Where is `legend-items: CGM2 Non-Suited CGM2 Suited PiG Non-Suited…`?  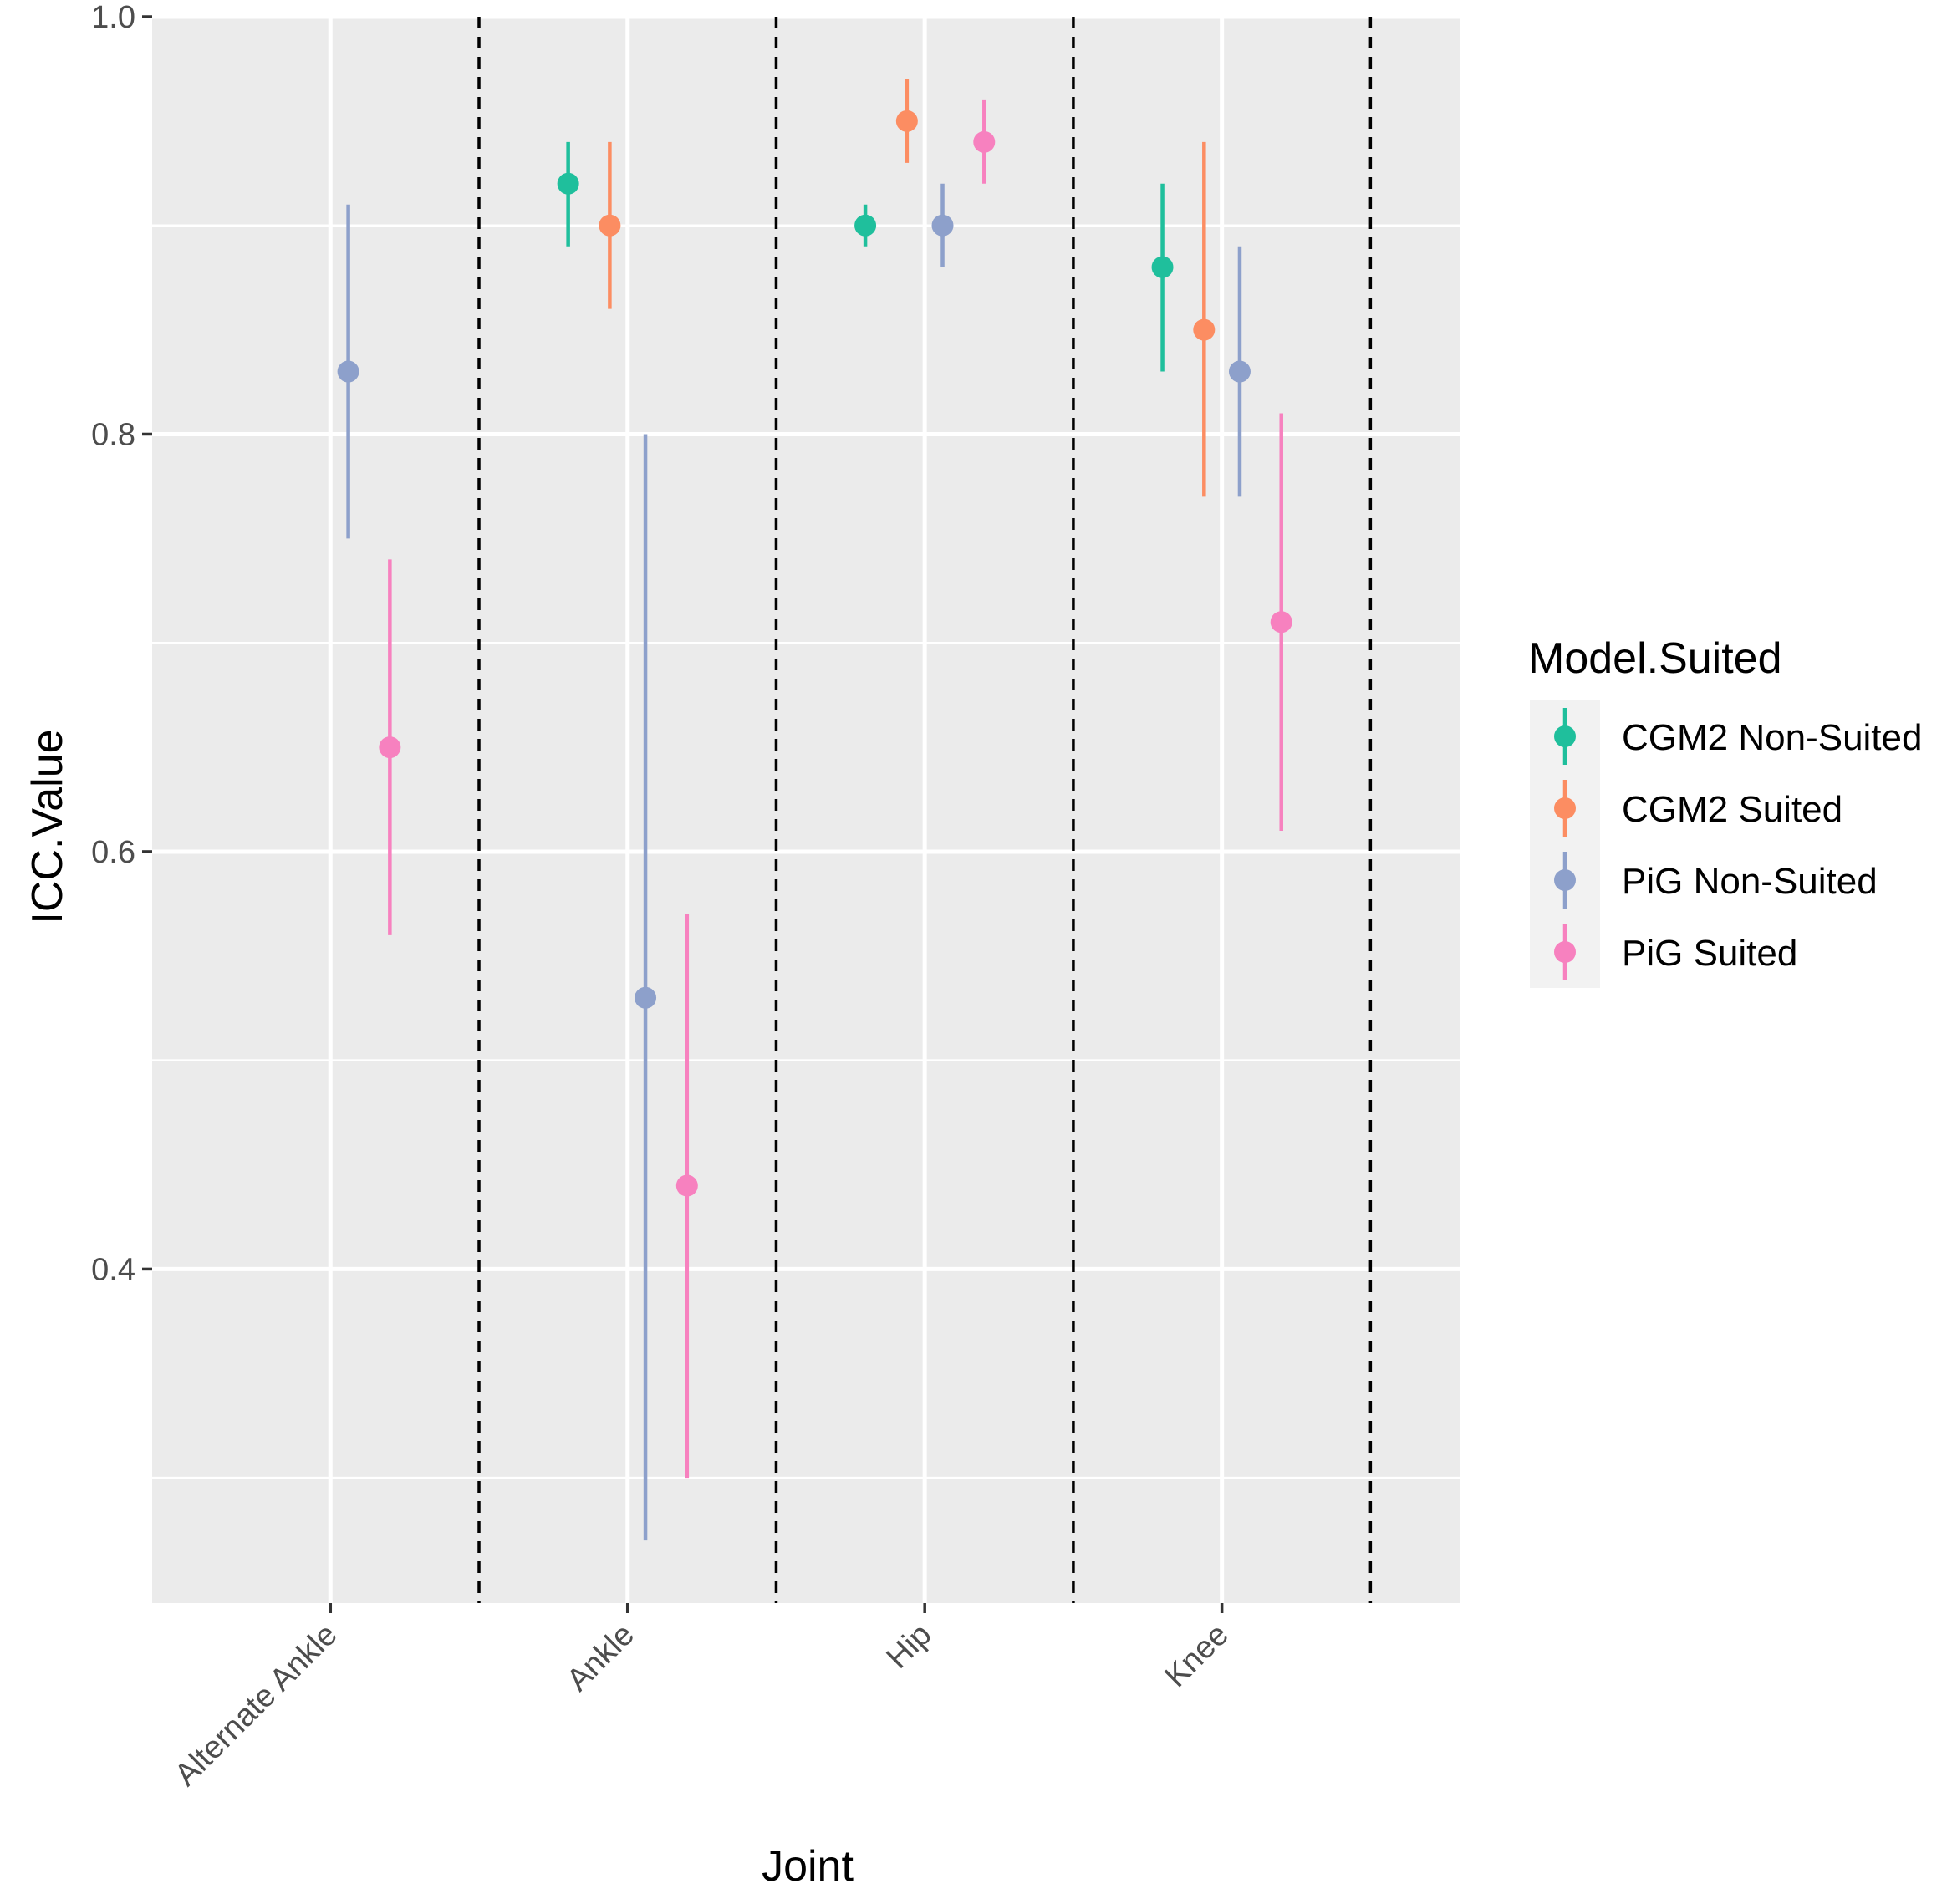
legend-items: CGM2 Non-Suited CGM2 Suited PiG Non-Suited… is located at coordinates (1738, 844).